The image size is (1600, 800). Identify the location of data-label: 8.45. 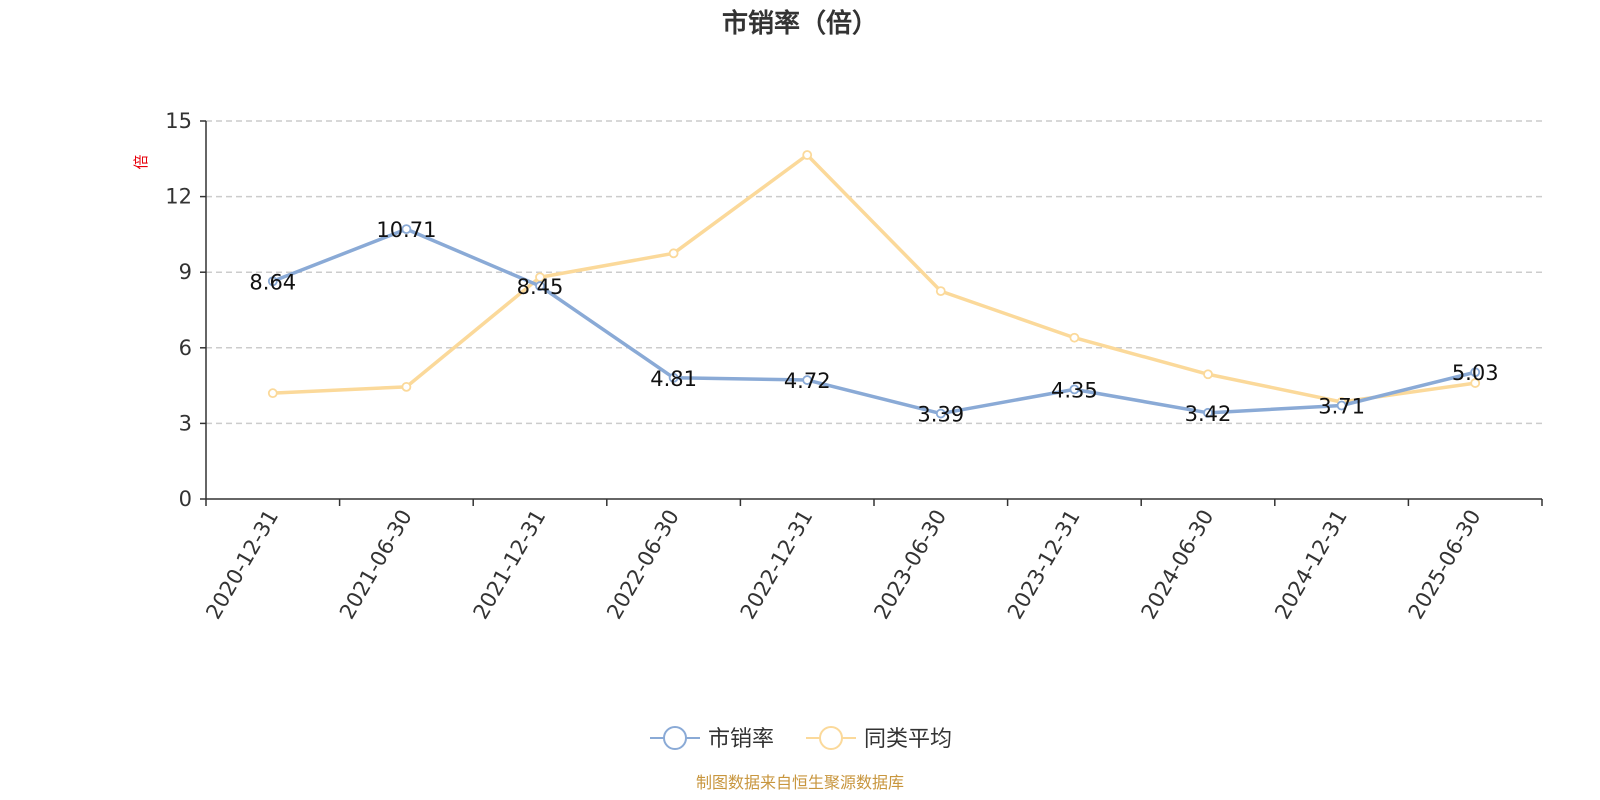
(540, 287).